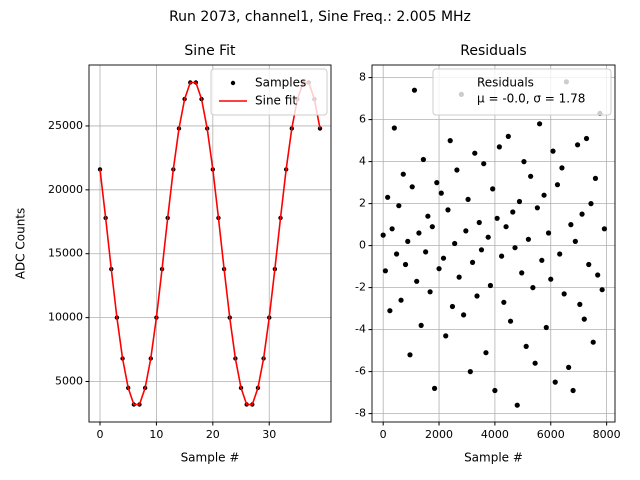 The image size is (640, 480). I want to click on x-tick-label: 2000, so click(439, 434).